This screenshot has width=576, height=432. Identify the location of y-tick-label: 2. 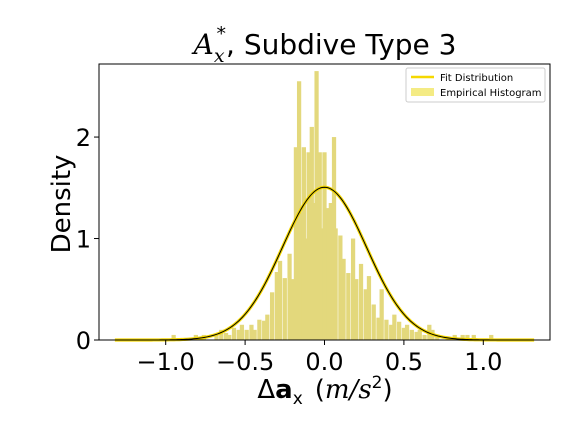
(83, 138).